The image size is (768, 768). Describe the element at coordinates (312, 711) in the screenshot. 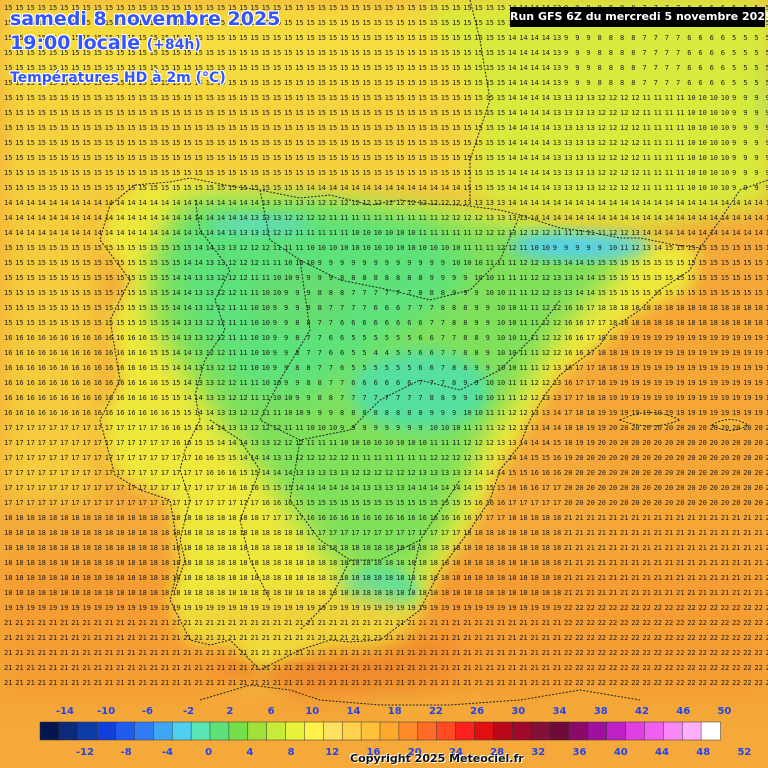

I see `legend-tick-label: 10` at that location.